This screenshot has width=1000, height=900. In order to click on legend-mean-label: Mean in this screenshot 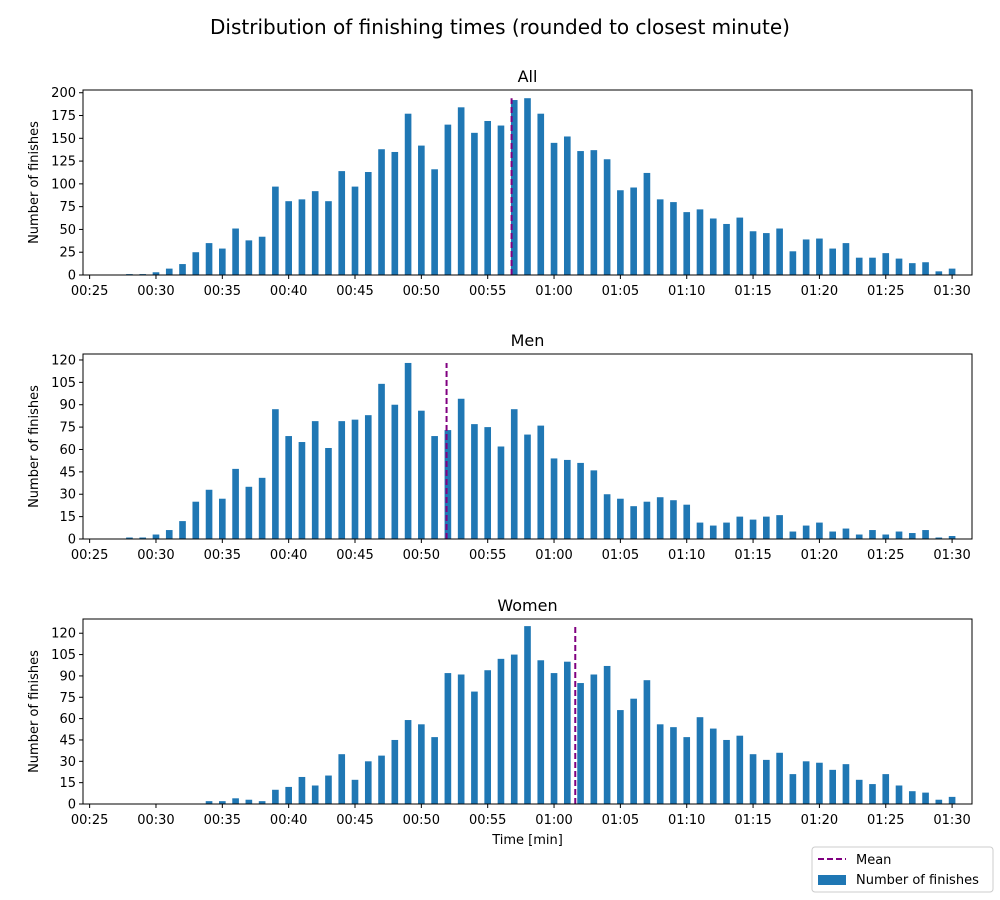, I will do `click(873, 860)`.